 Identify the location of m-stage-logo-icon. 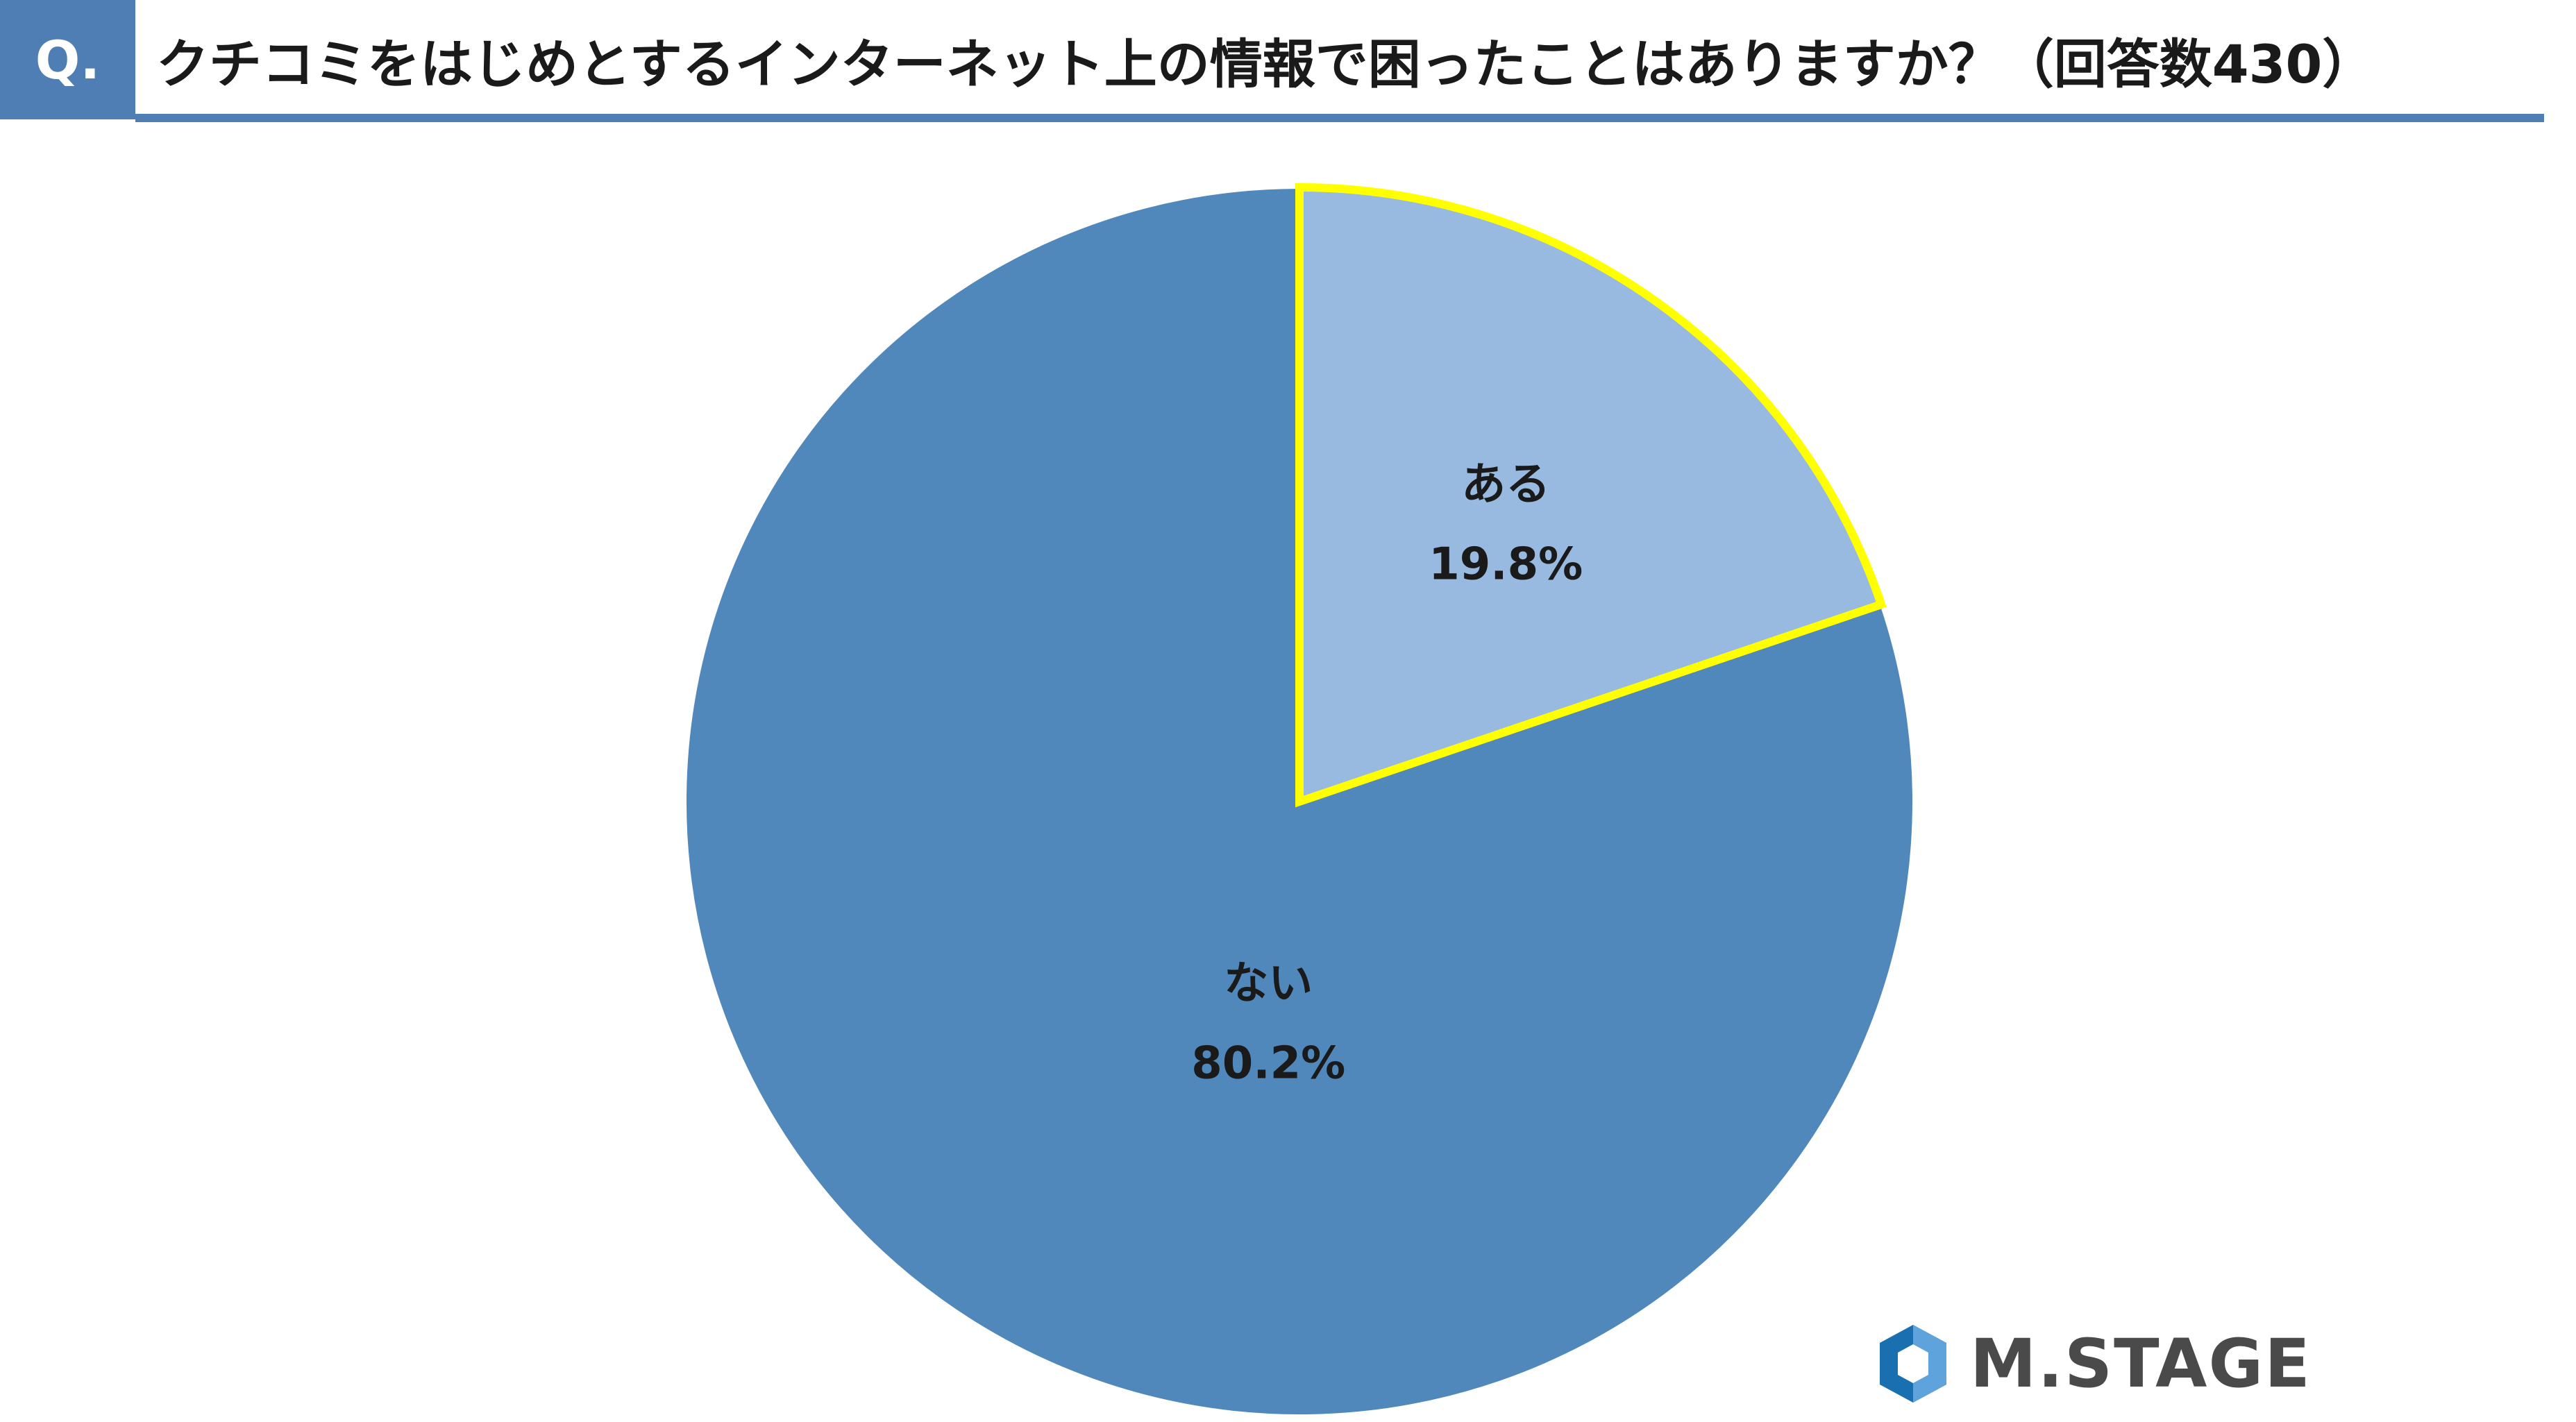
(1913, 1364).